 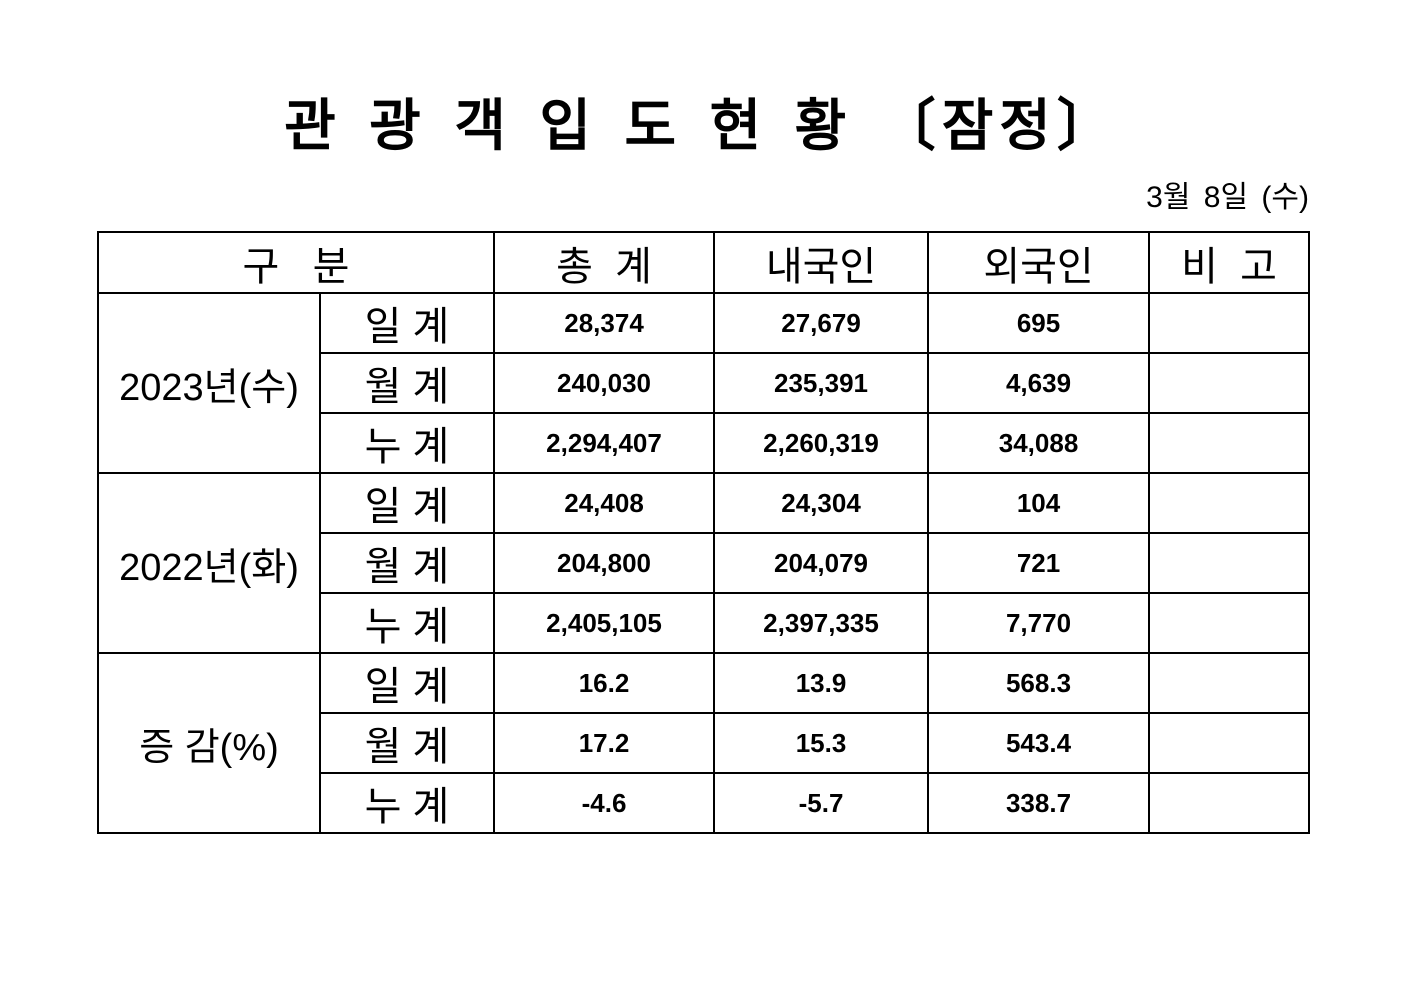 I want to click on table-row: 누 계 2,294,407 2,260,319 34,088, so click(x=704, y=443).